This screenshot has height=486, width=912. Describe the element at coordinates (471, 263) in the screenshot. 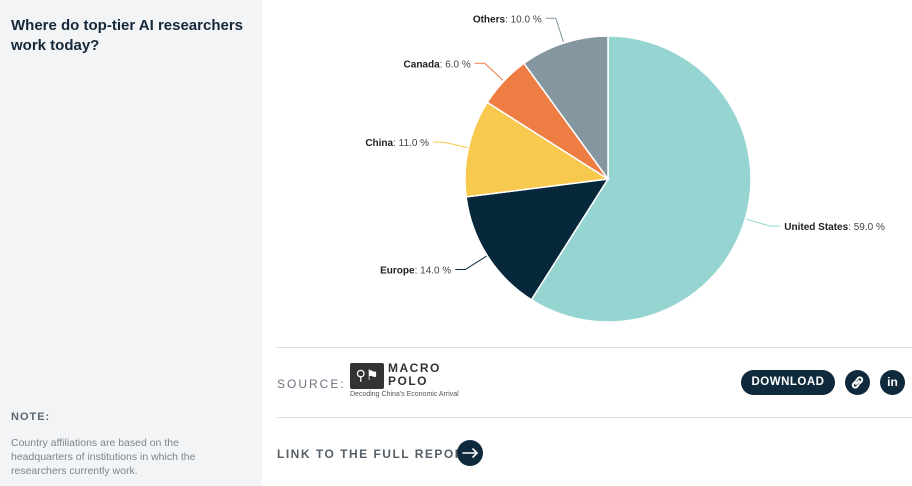

I see `pie-connector-europe` at that location.